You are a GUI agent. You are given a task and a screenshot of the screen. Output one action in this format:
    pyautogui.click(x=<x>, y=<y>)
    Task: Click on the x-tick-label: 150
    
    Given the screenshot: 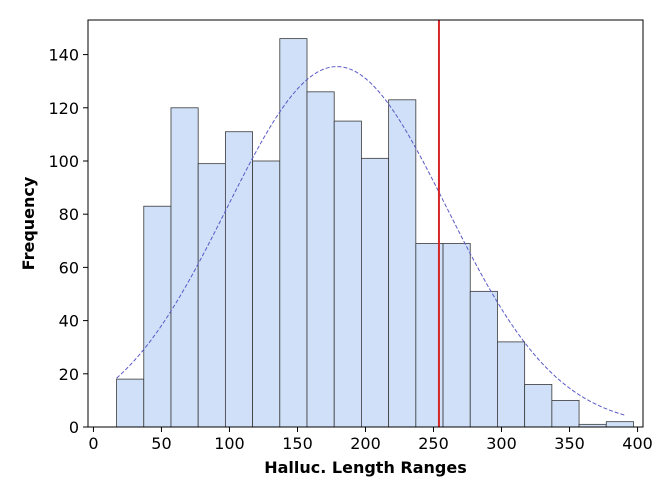 What is the action you would take?
    pyautogui.click(x=297, y=443)
    